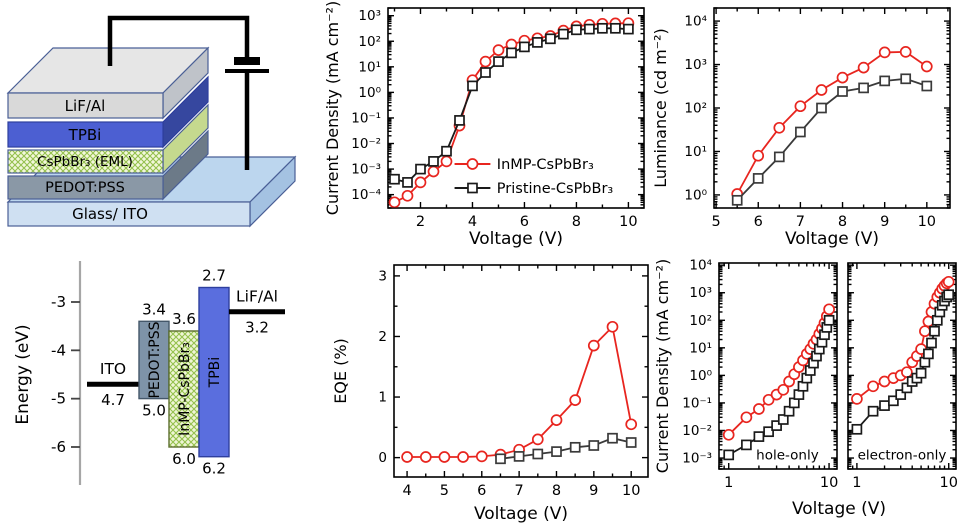 Image resolution: width=964 pixels, height=527 pixels. I want to click on svg-text: 3, so click(382, 276).